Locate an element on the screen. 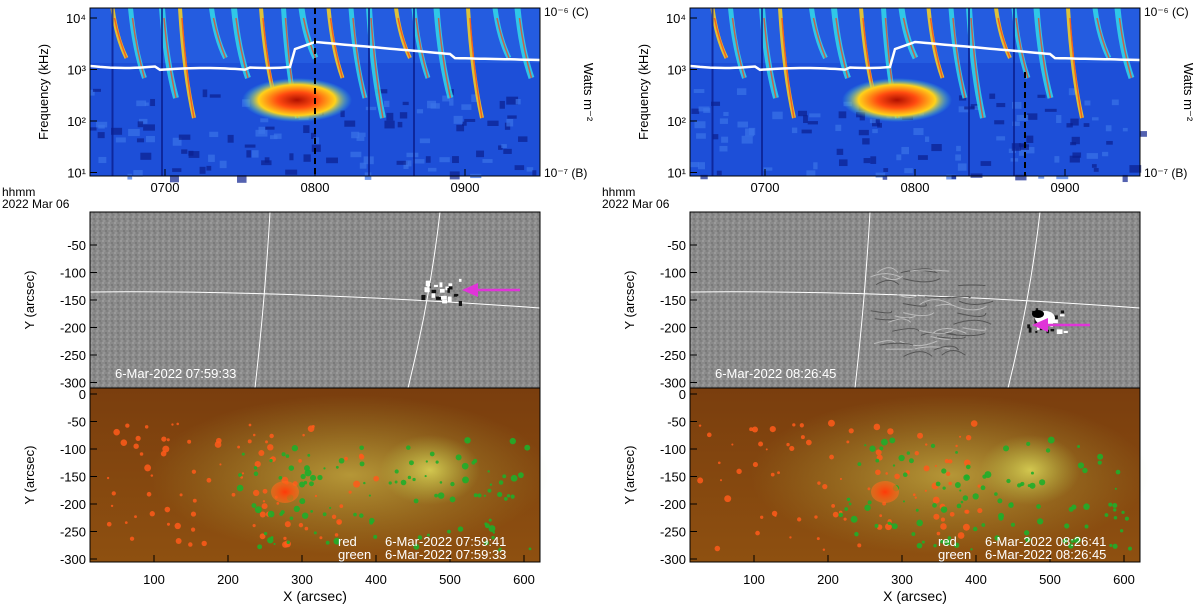 The image size is (1200, 606). right-tick-label: 10⁻⁷ (B) is located at coordinates (565, 173).